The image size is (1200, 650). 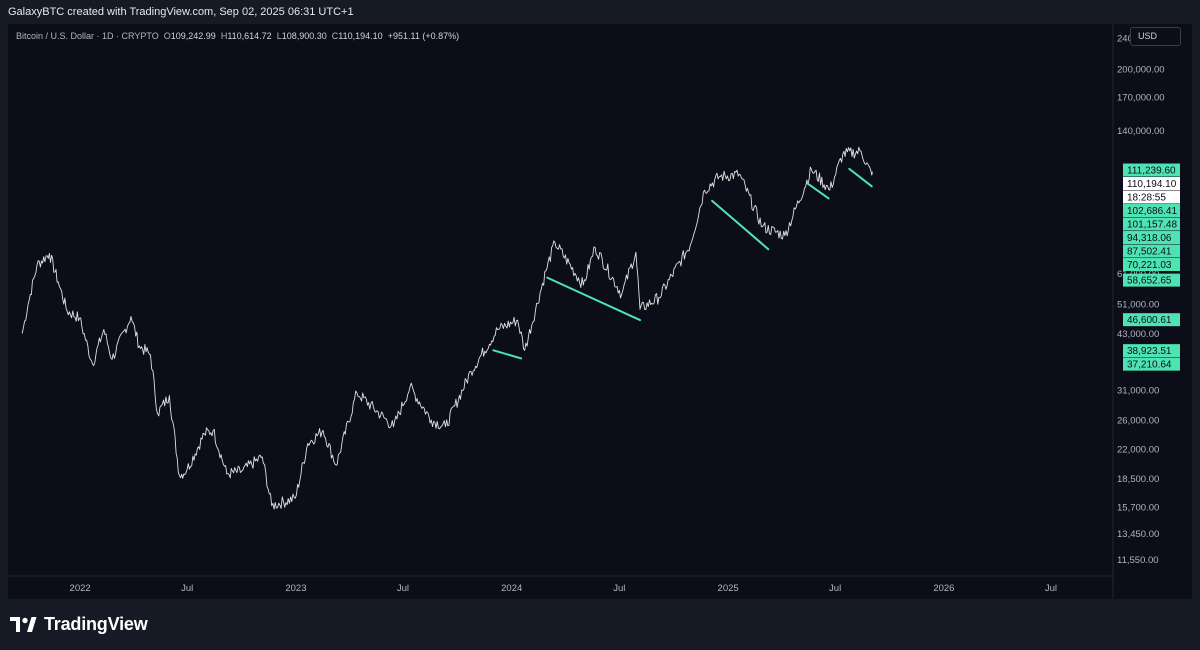 I want to click on change-value: +951.11 (+0.87%), so click(x=423, y=36).